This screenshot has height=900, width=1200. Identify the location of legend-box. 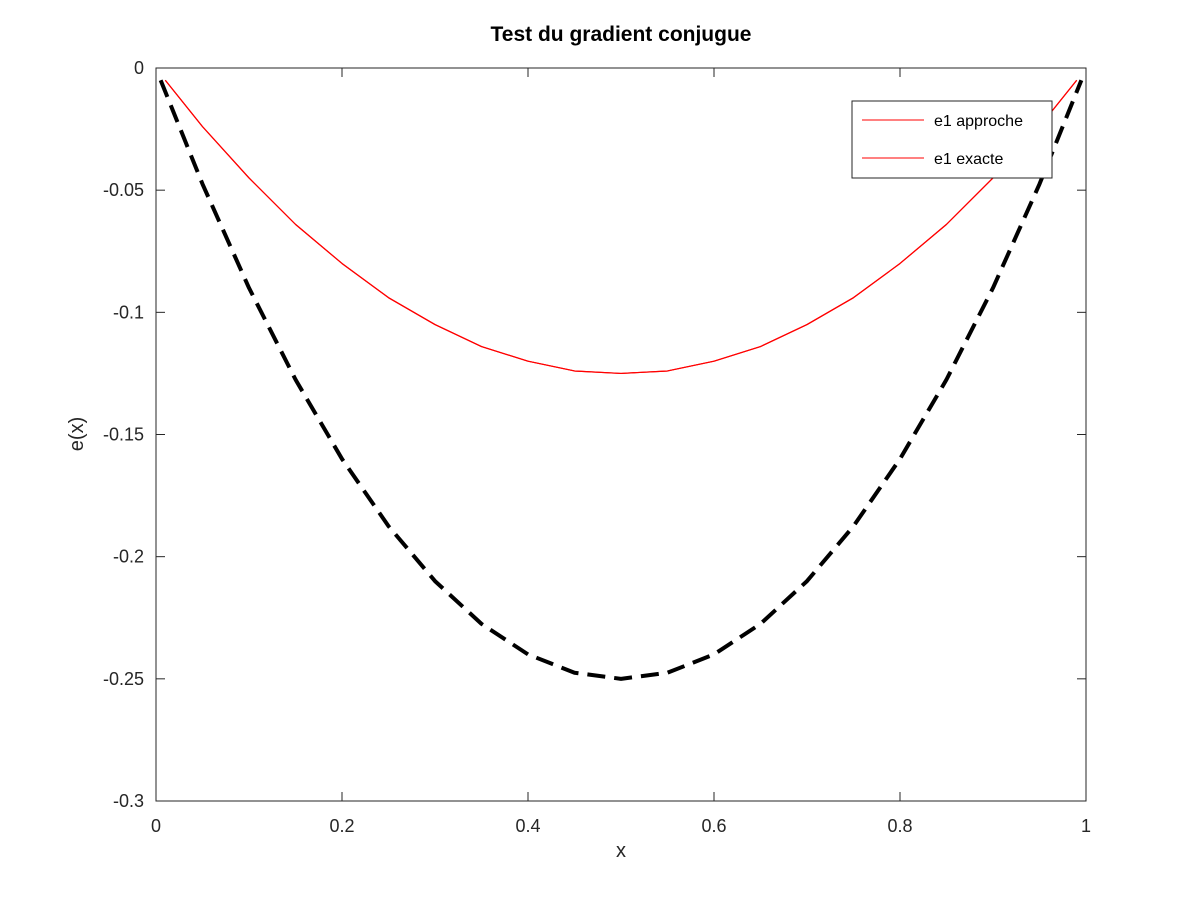
(952, 139).